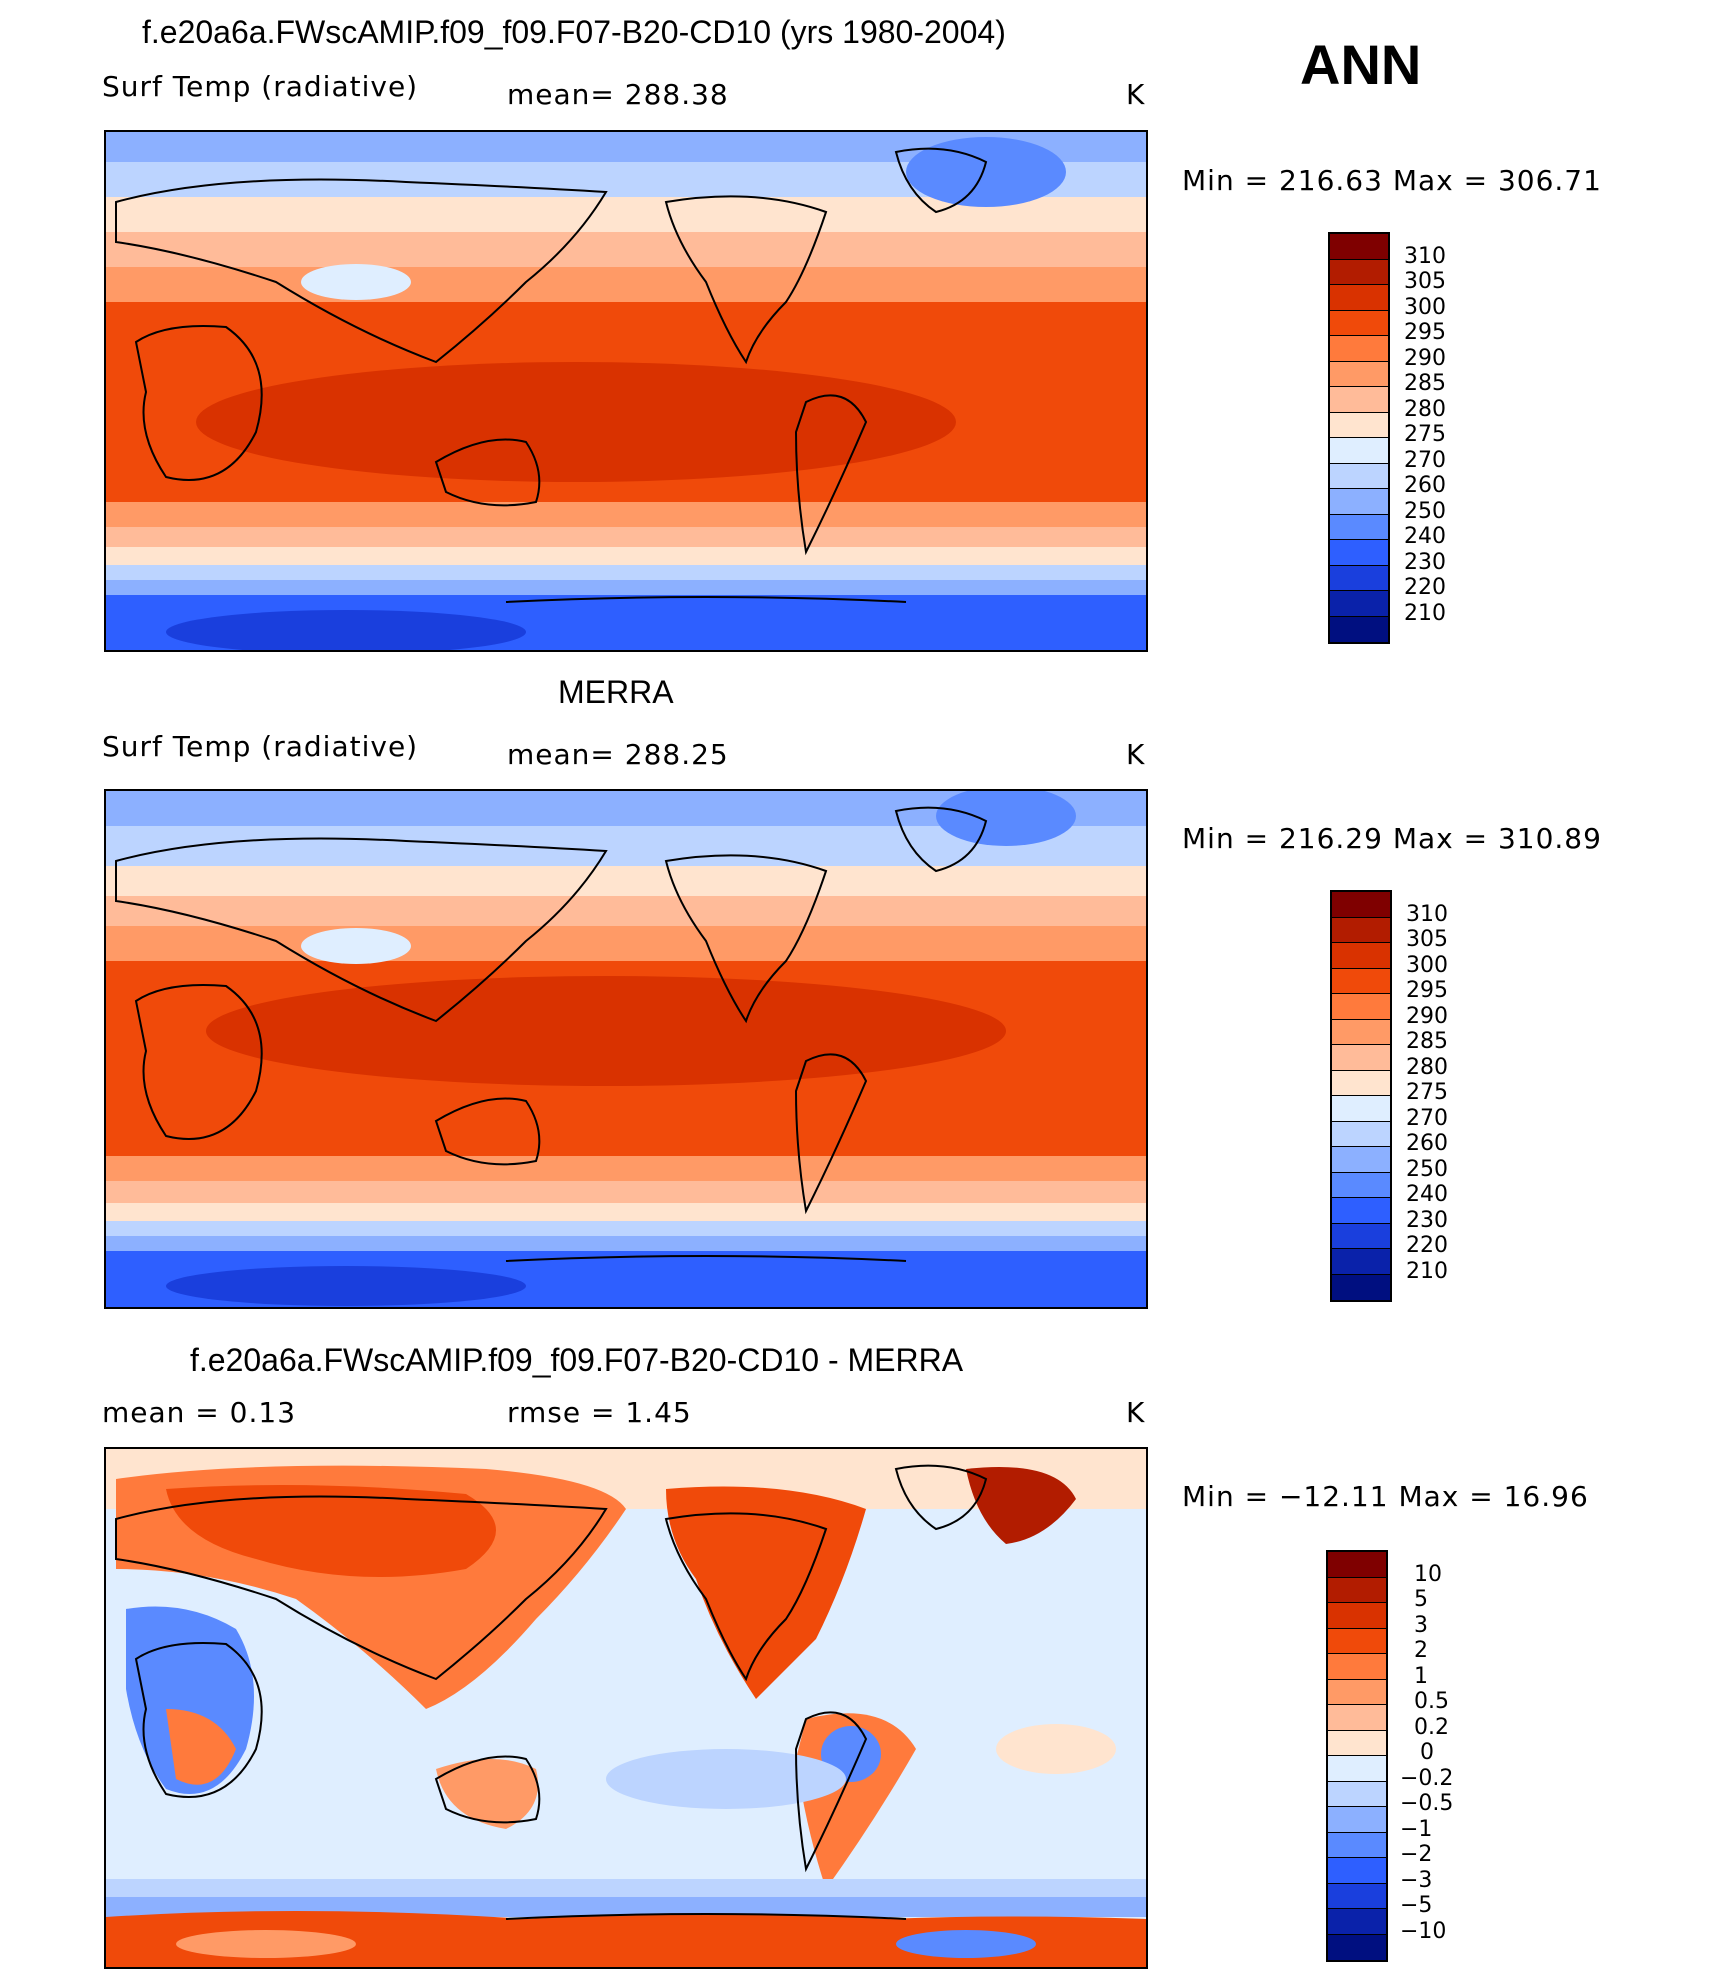  Describe the element at coordinates (260, 86) in the screenshot. I see `panel1-variable-label: Surf Temp (radiative)` at that location.